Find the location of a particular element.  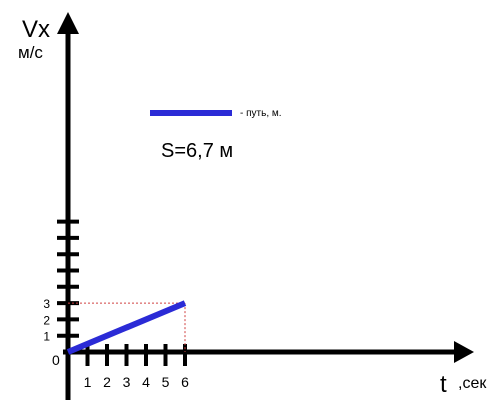

x-tick-label-4: 4 is located at coordinates (146, 382).